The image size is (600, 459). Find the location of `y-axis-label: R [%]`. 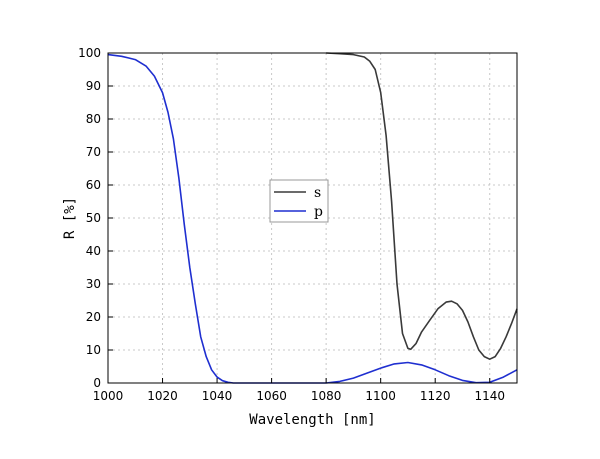

y-axis-label: R [%] is located at coordinates (70, 218).